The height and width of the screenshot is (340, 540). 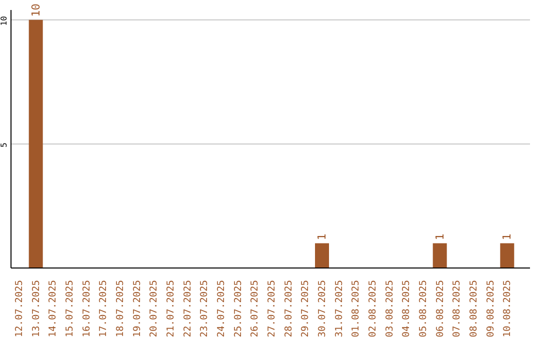 I want to click on x-tick-label: 28.07.2025, so click(x=288, y=309).